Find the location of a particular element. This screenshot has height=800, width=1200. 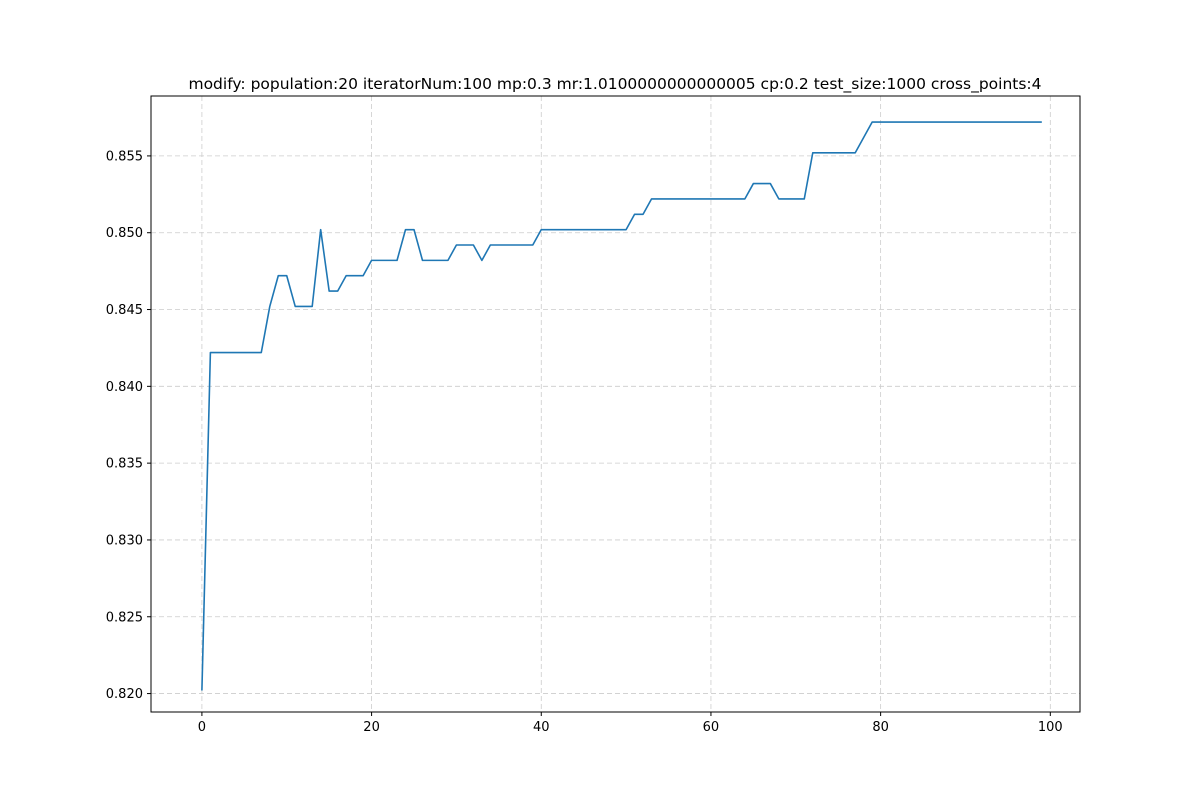

y-tick-label: 0.850 is located at coordinates (124, 233).